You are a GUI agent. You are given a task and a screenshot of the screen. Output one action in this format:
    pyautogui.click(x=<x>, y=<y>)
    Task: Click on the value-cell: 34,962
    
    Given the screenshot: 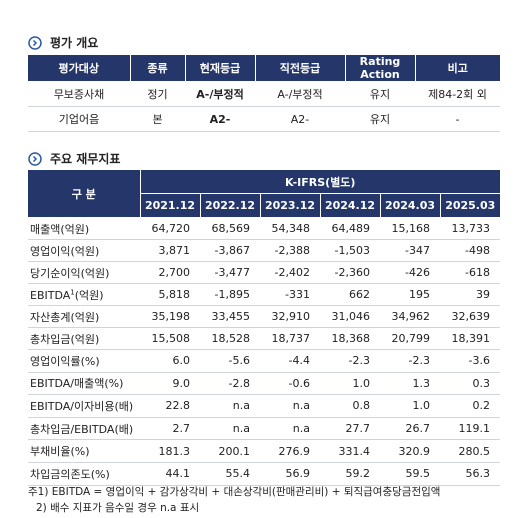 What is the action you would take?
    pyautogui.click(x=410, y=316)
    